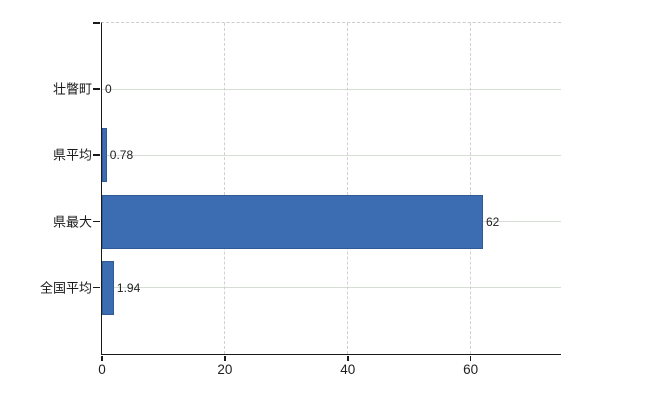  I want to click on category-label: 全国平均, so click(65, 288).